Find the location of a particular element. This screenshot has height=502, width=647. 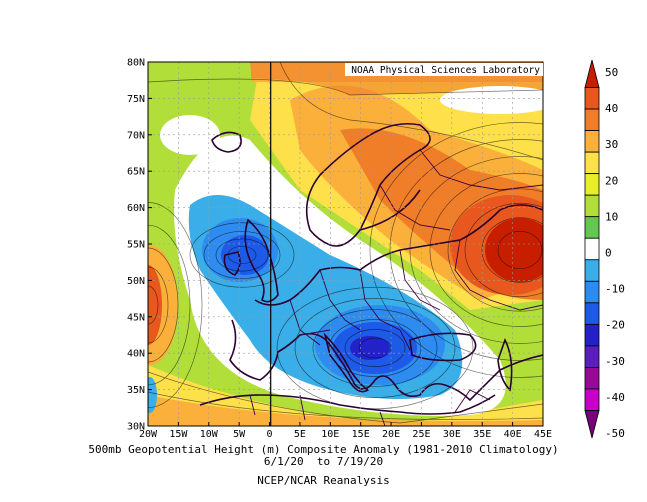

colorbar: 50 40 30 20 10 0 -10 -20 -30 -40 -50 is located at coordinates (604, 249).